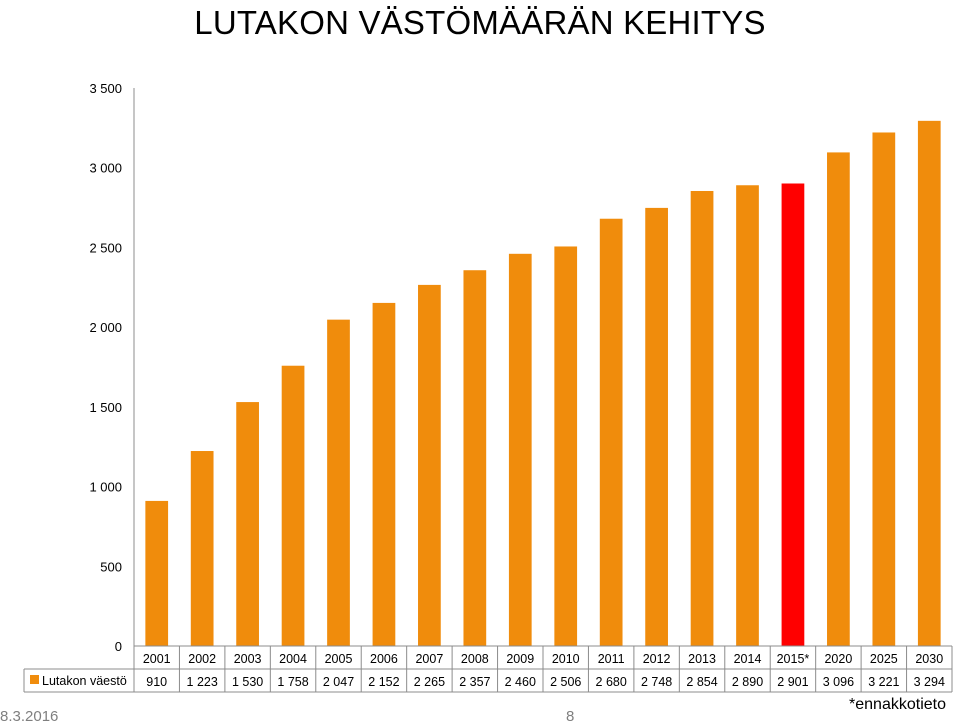  What do you see at coordinates (105, 168) in the screenshot?
I see `y-tick-label: 3 000` at bounding box center [105, 168].